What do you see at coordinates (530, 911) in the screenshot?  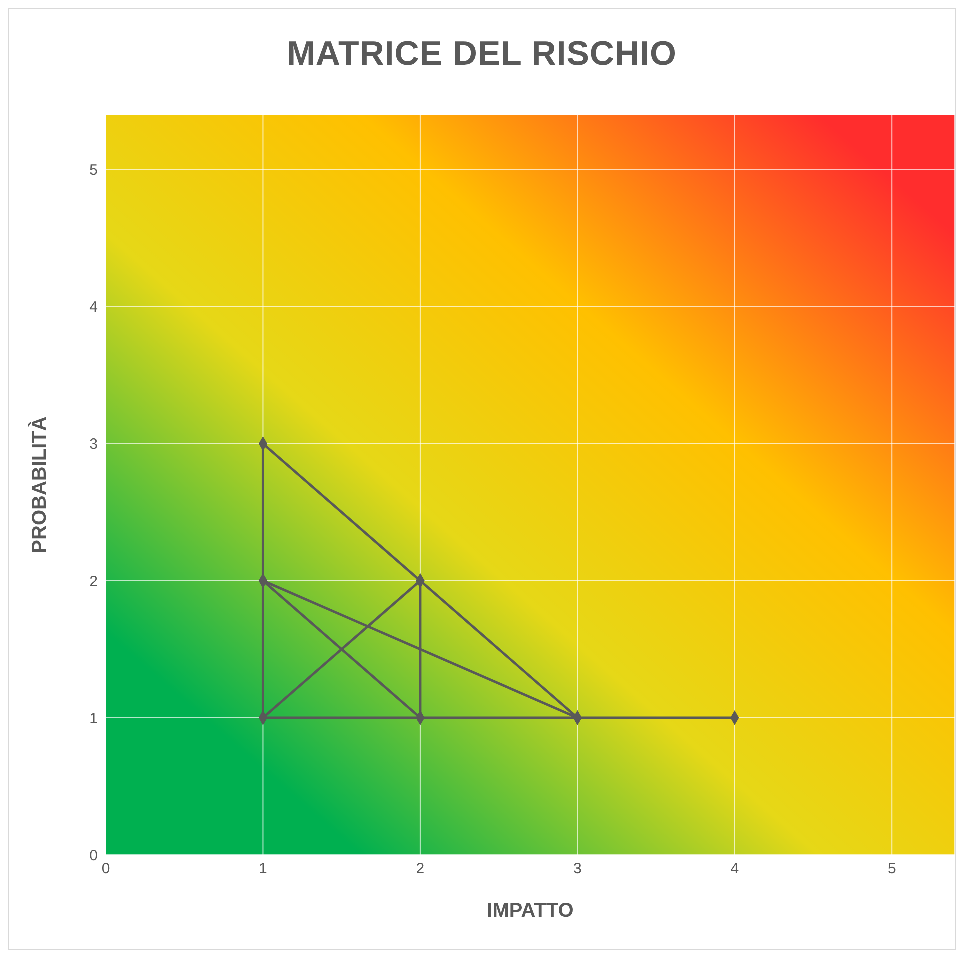 I see `x-axis-title: IMPATTO` at bounding box center [530, 911].